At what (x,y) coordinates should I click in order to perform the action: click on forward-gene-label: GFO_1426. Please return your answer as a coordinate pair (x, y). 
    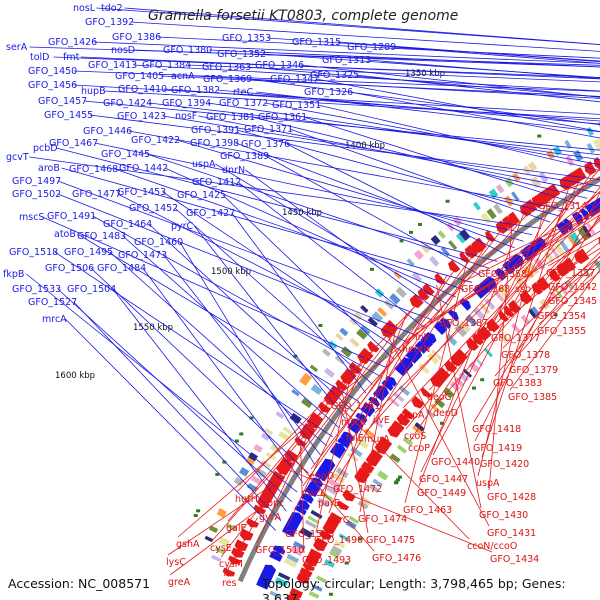
    Looking at the image, I should click on (72, 42).